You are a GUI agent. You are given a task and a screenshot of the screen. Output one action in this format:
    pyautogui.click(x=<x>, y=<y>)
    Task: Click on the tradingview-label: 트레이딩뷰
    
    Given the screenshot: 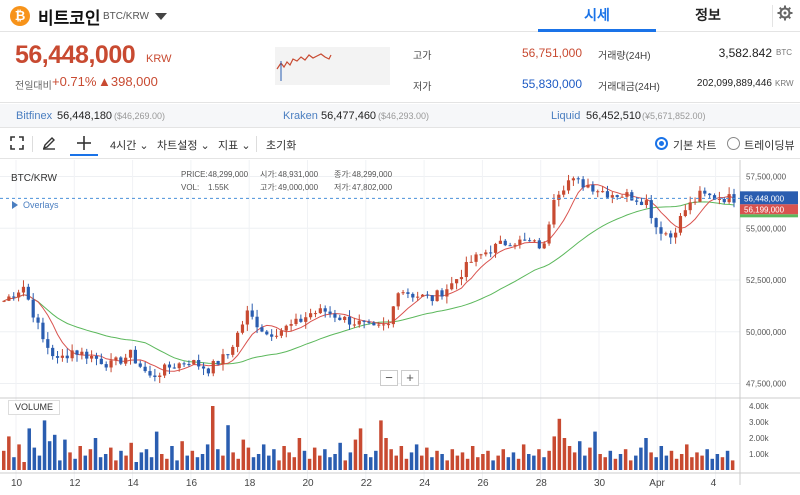 What is the action you would take?
    pyautogui.click(x=769, y=146)
    